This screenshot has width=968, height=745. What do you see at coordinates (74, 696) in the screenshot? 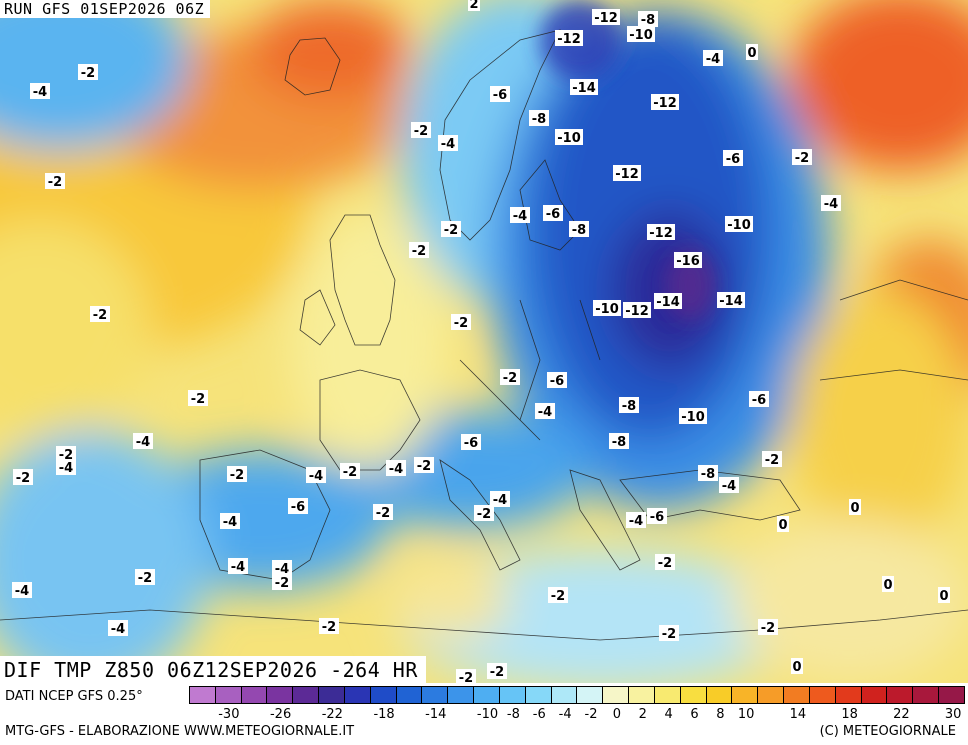
I see `data-source: DATI NCEP GFS 0.25°` at bounding box center [74, 696].